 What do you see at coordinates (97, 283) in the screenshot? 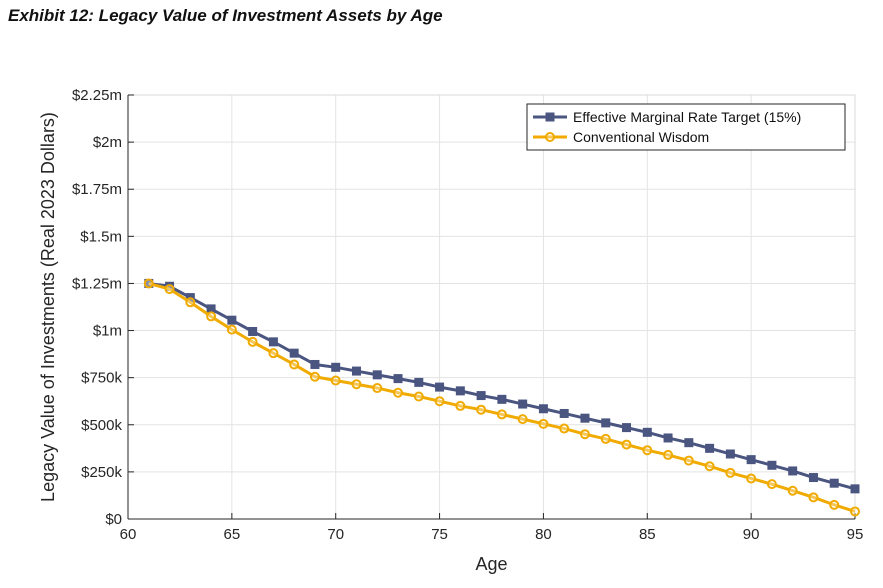
I see `y-tick-label: $1.25m` at bounding box center [97, 283].